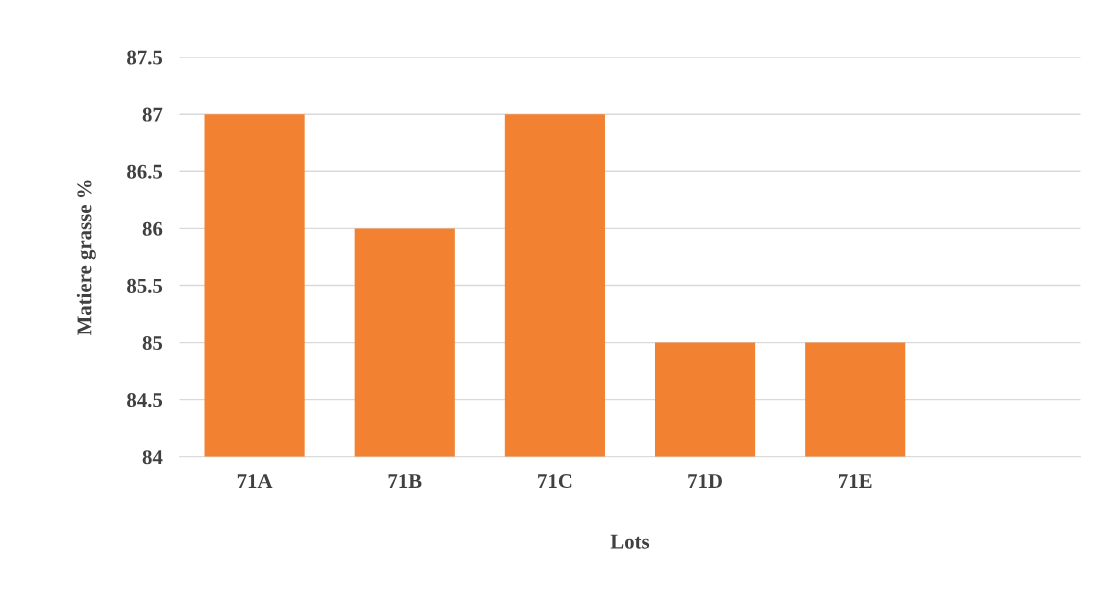 The image size is (1115, 601). I want to click on x-tick-label: 71C, so click(555, 481).